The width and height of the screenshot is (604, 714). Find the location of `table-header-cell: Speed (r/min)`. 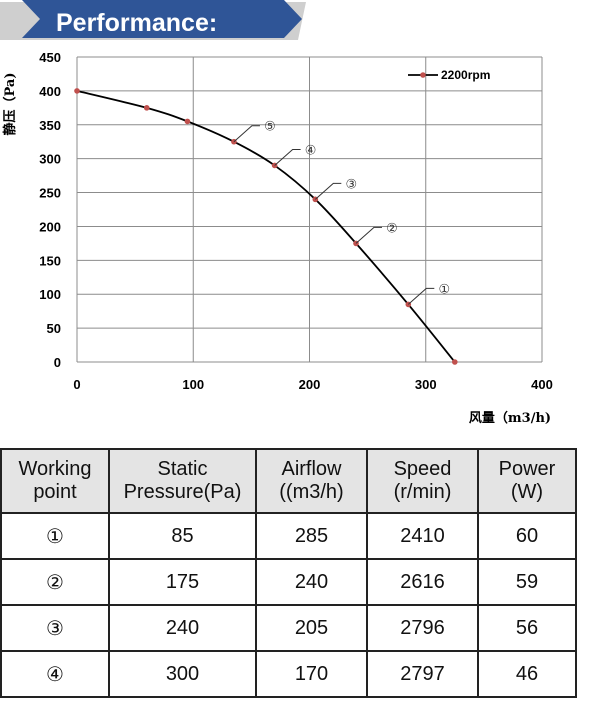

table-header-cell: Speed (r/min) is located at coordinates (422, 481).